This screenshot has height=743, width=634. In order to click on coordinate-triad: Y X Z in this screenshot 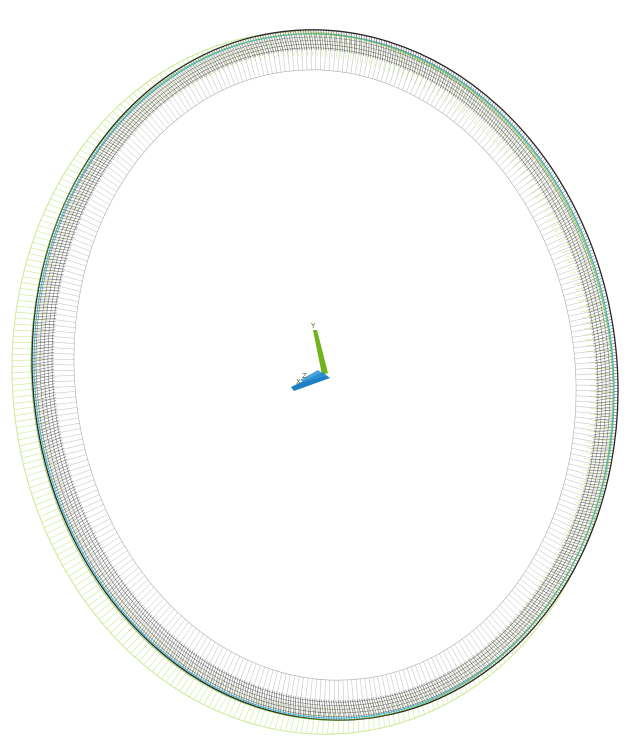, I will do `click(310, 356)`.